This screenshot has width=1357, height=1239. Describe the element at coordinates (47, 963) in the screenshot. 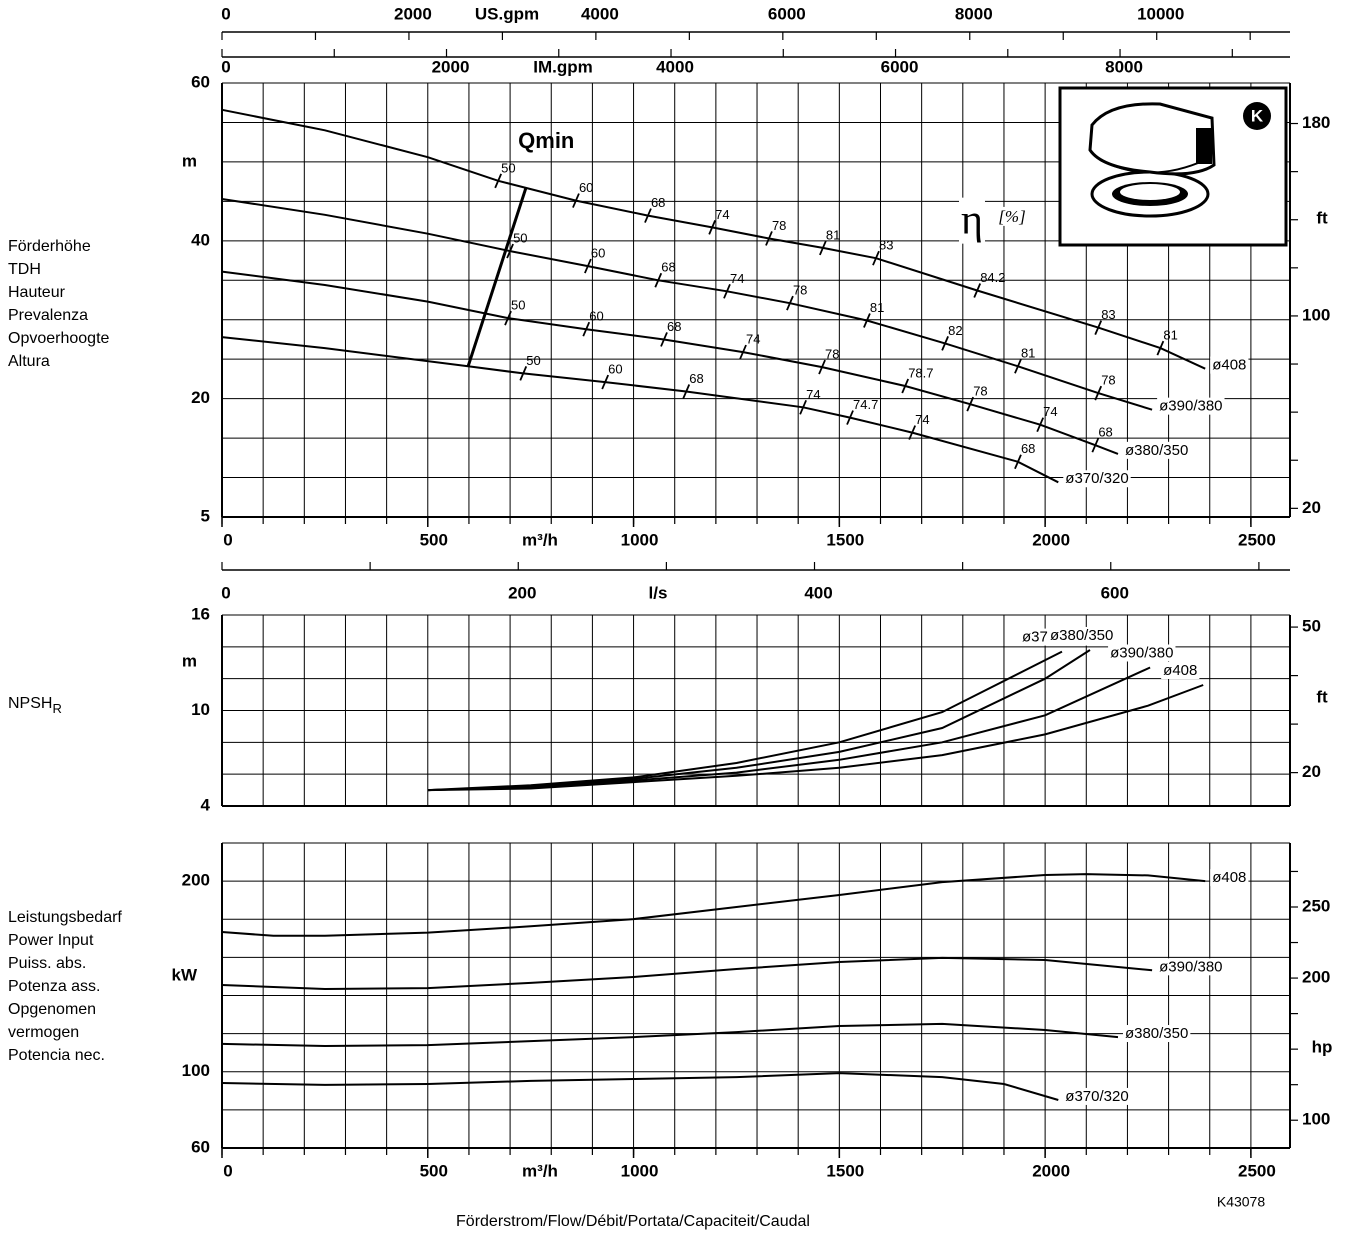

I see `y-axis-title: Puiss. abs.` at that location.